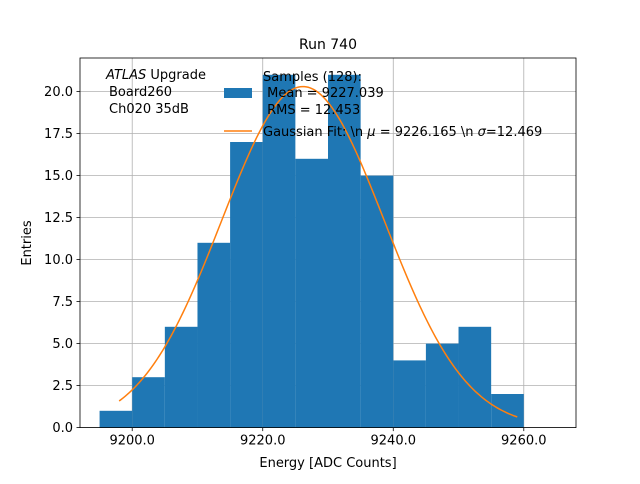  I want to click on y-tick-label-7: 17.5, so click(58, 134).